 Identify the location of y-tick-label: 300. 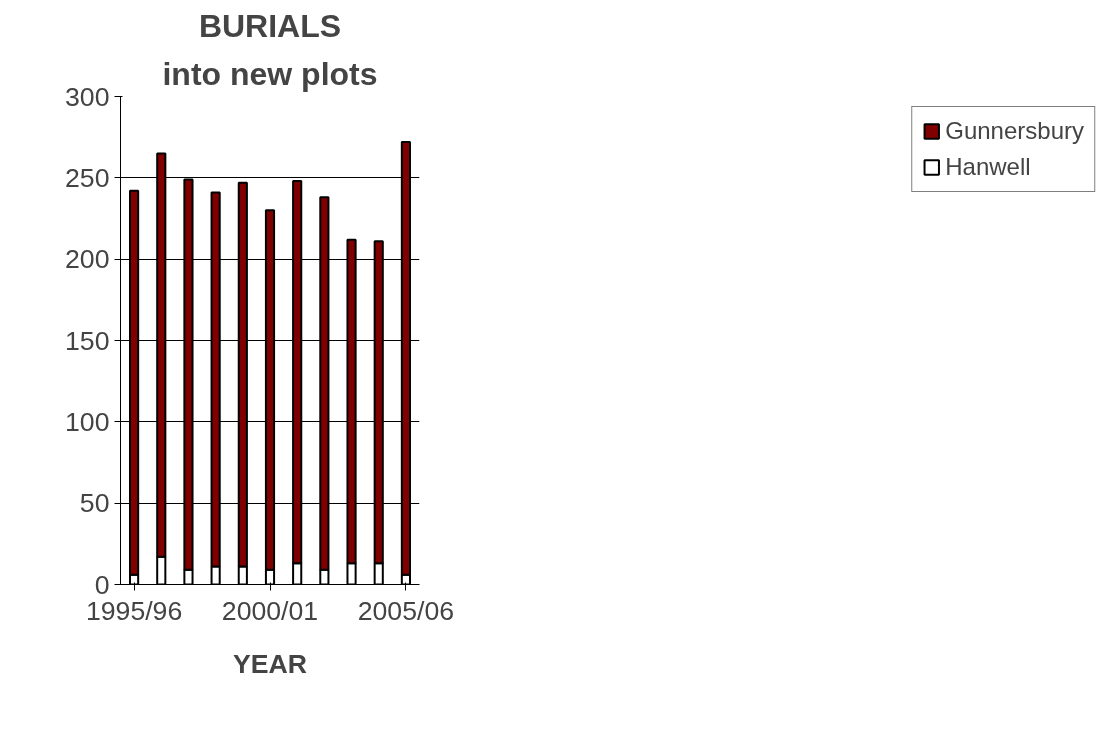
(87, 96).